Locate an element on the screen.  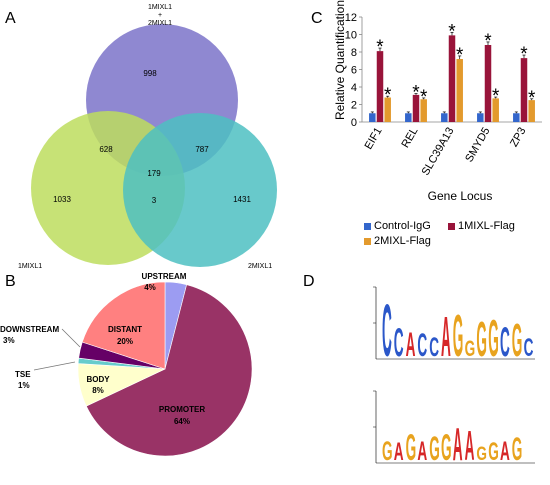
venn-top-label-line2: + is located at coordinates (160, 15).